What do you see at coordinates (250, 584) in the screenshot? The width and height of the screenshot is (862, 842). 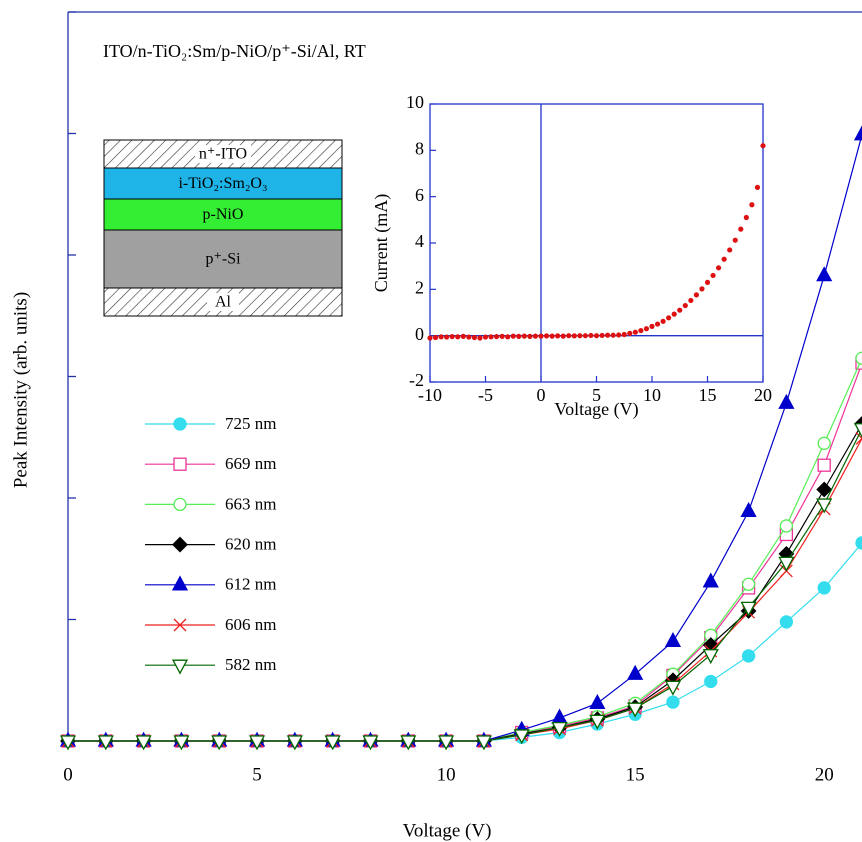 I see `legend-label: 612 nm` at bounding box center [250, 584].